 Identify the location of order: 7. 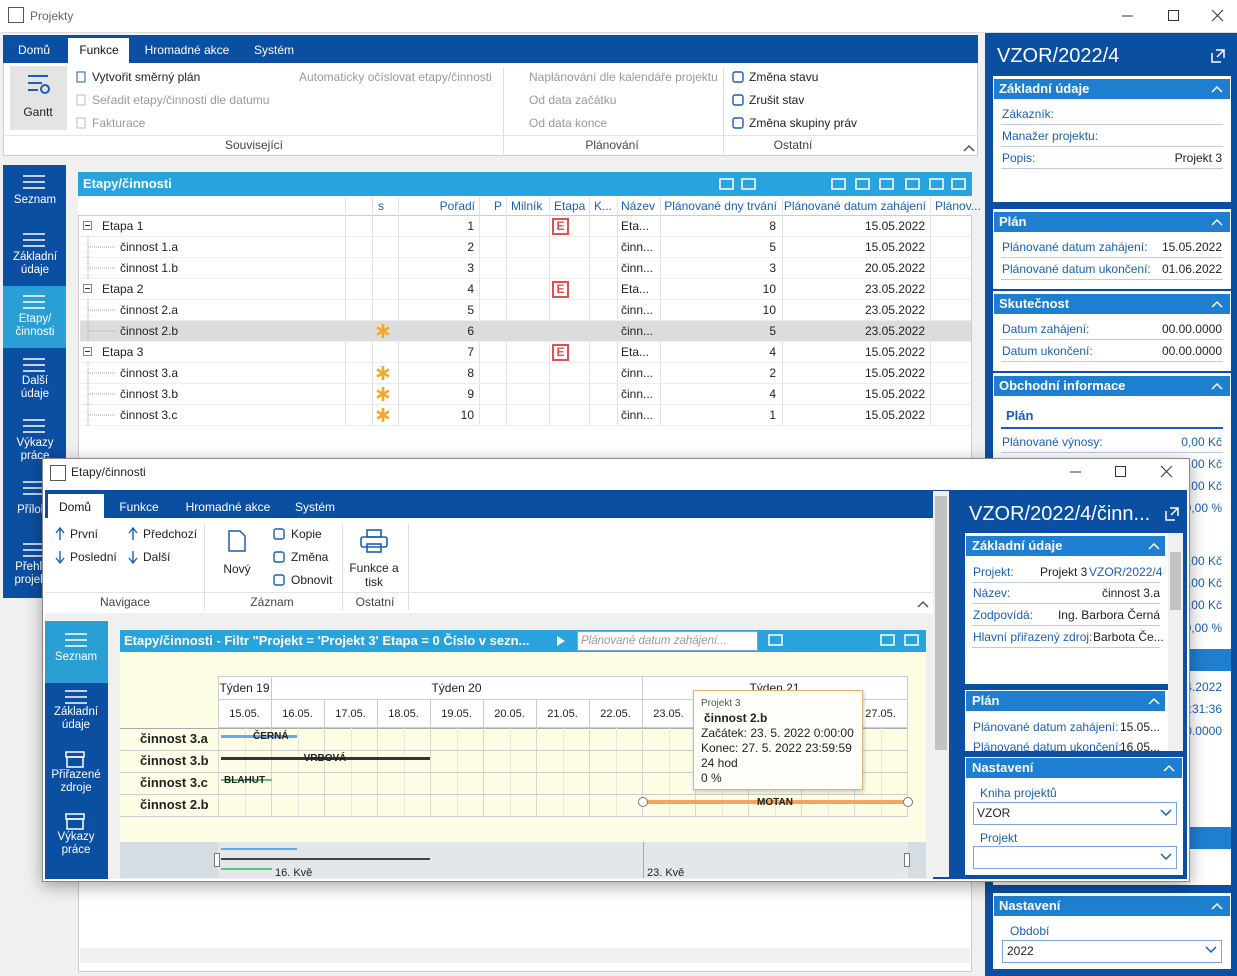
(470, 352).